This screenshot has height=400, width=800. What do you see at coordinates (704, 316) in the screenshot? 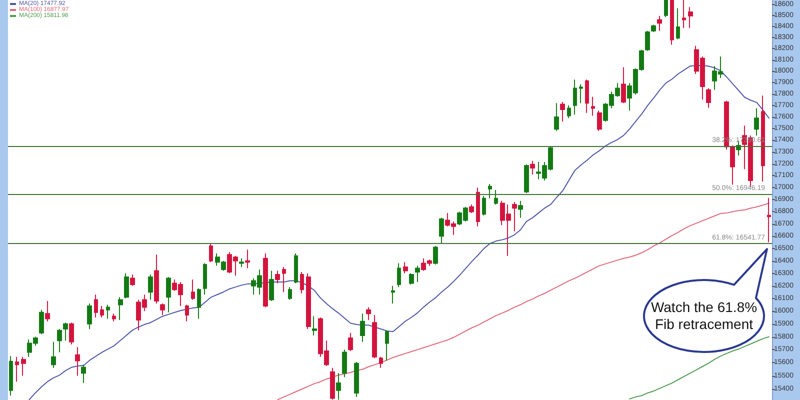
I see `annotation: Watch the 61.8% Fib retracement` at bounding box center [704, 316].